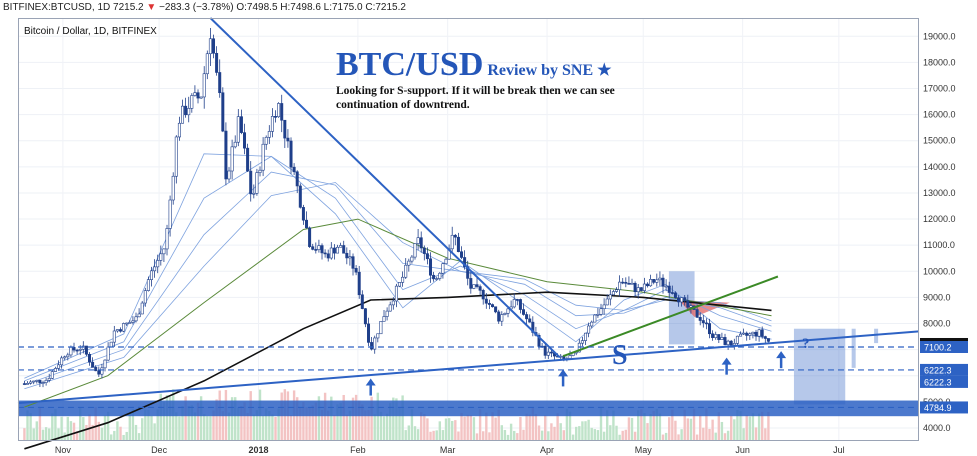  What do you see at coordinates (604, 70) in the screenshot?
I see `star-icon: ★` at bounding box center [604, 70].